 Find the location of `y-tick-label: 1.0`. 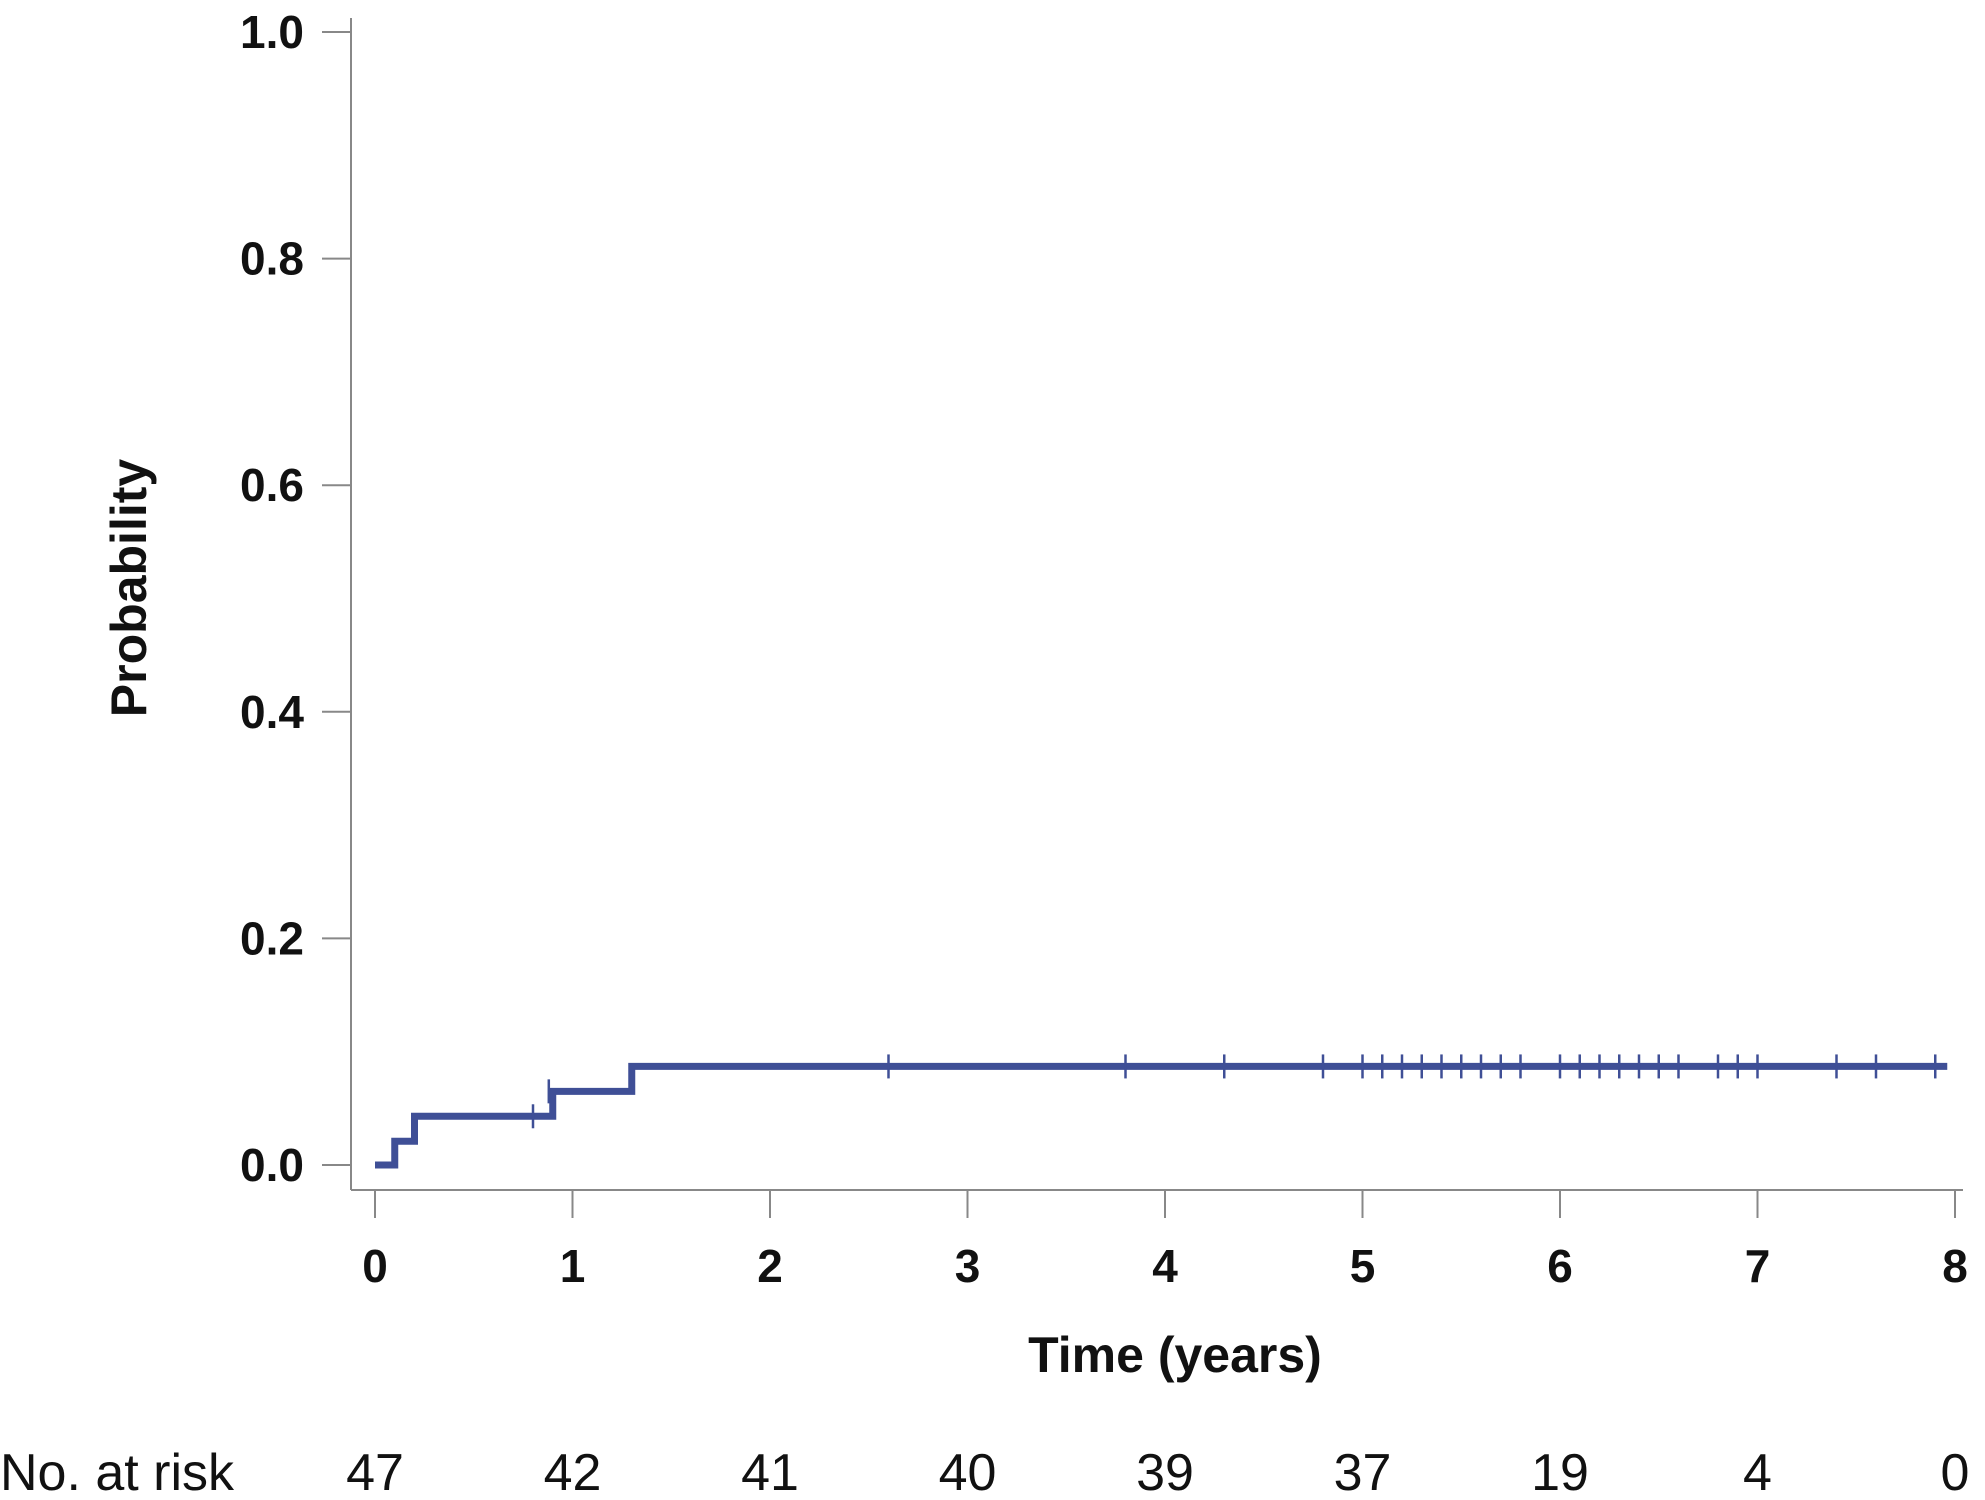

y-tick-label: 1.0 is located at coordinates (272, 32).